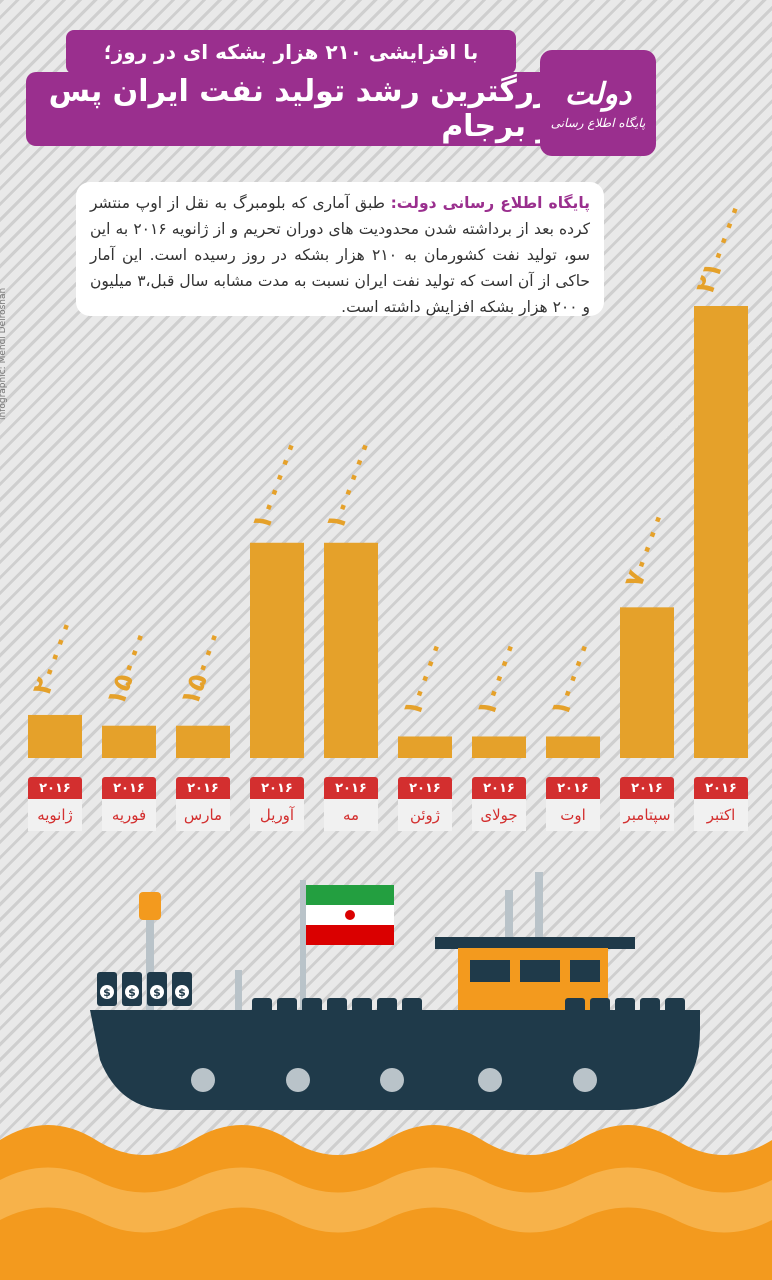 The width and height of the screenshot is (772, 1280). I want to click on month-name-label: ژوئن, so click(425, 815).